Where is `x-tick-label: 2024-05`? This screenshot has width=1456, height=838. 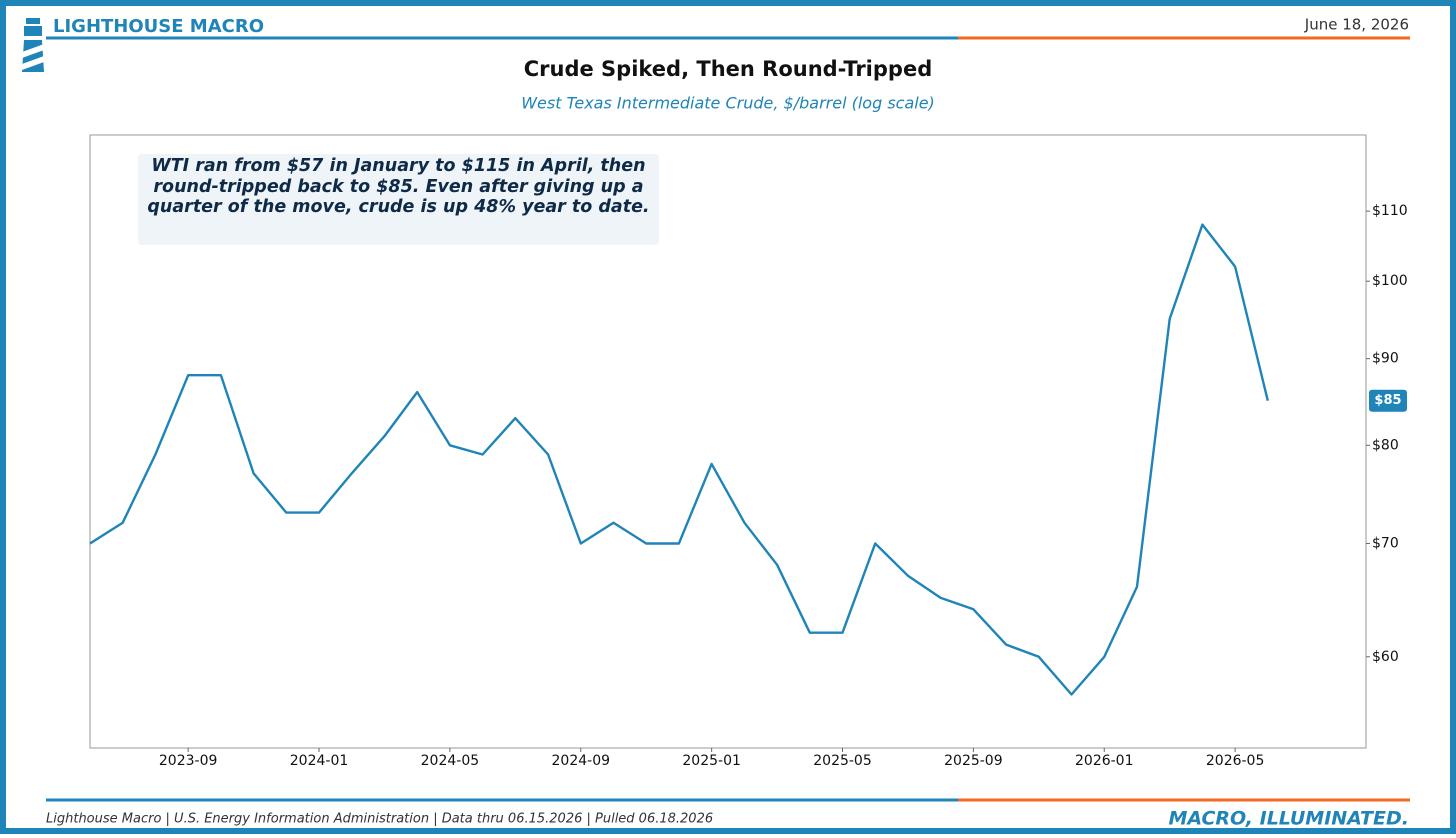 x-tick-label: 2024-05 is located at coordinates (450, 761).